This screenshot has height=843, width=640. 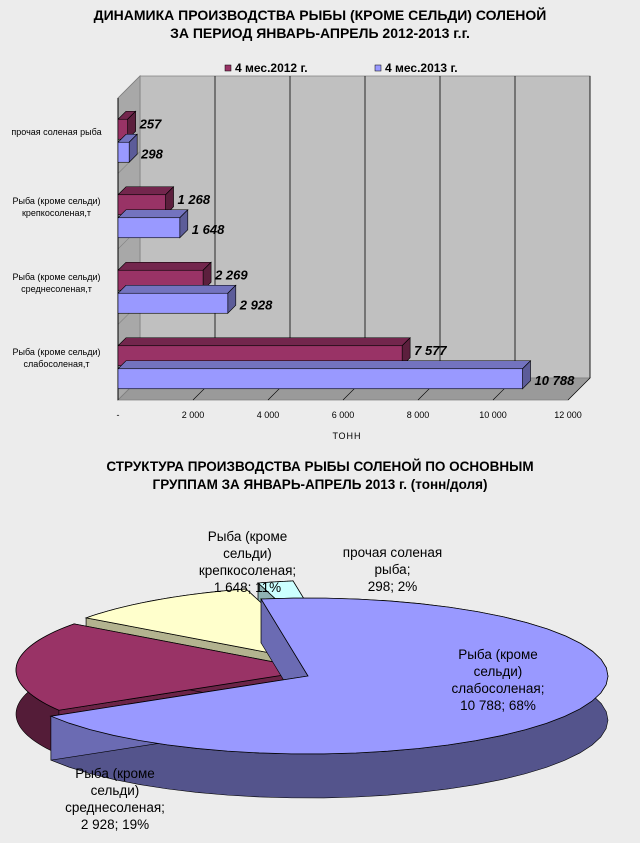 What do you see at coordinates (392, 586) in the screenshot?
I see `pie-slice-label-line: 298; 2%` at bounding box center [392, 586].